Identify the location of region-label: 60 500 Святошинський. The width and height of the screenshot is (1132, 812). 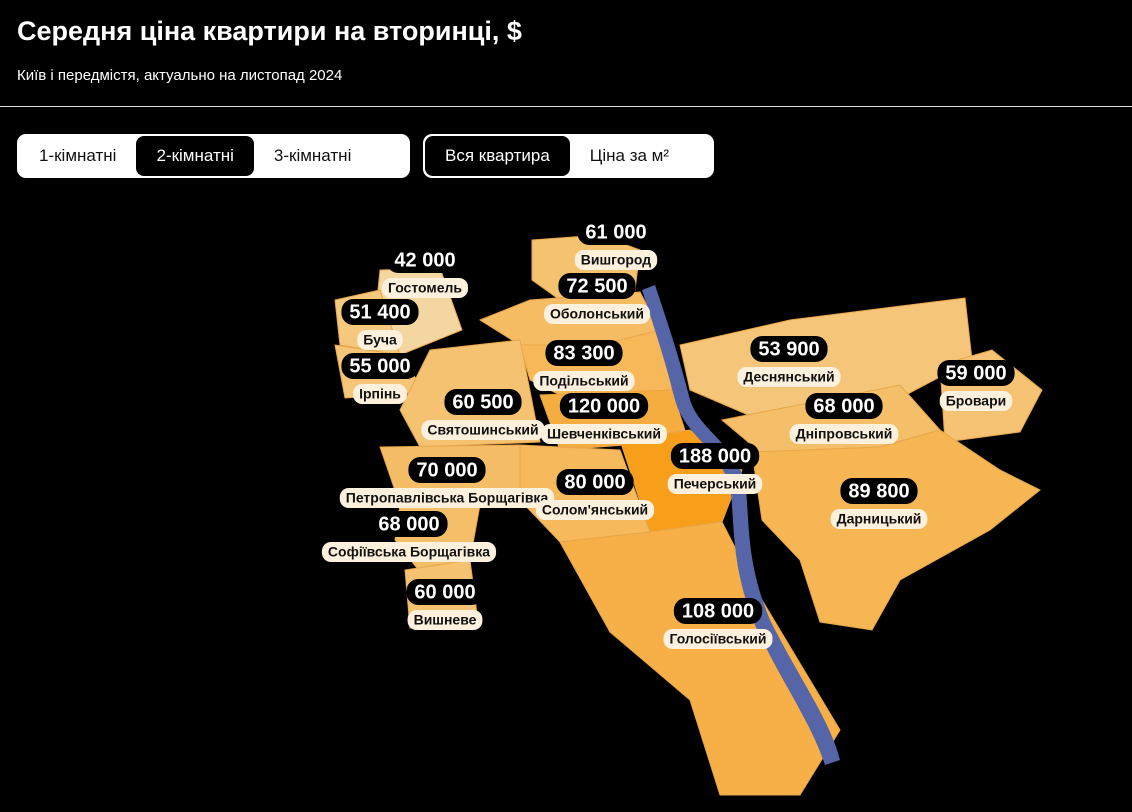
(483, 414).